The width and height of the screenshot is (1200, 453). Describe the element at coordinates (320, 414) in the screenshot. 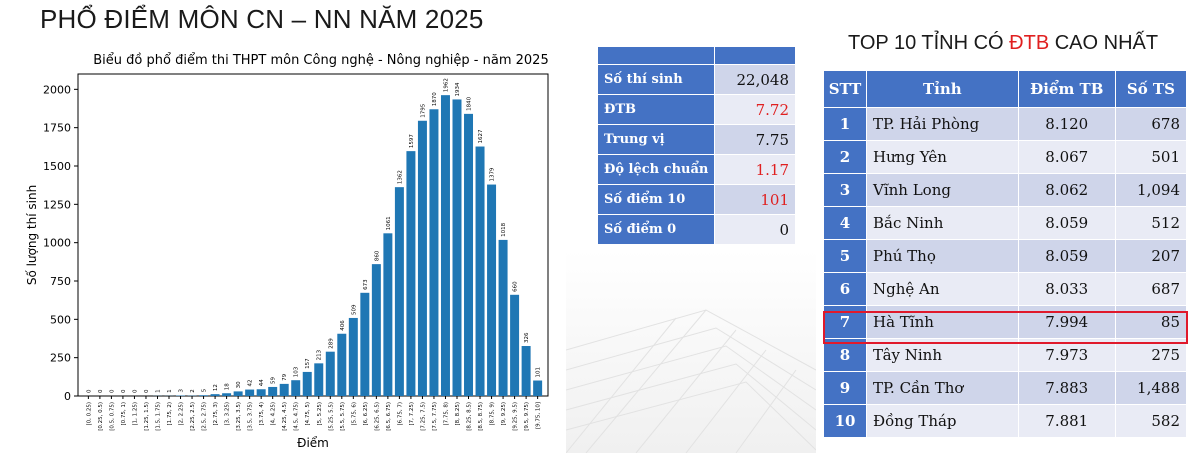

I see `x-tick-label: [5, 5.25)` at that location.